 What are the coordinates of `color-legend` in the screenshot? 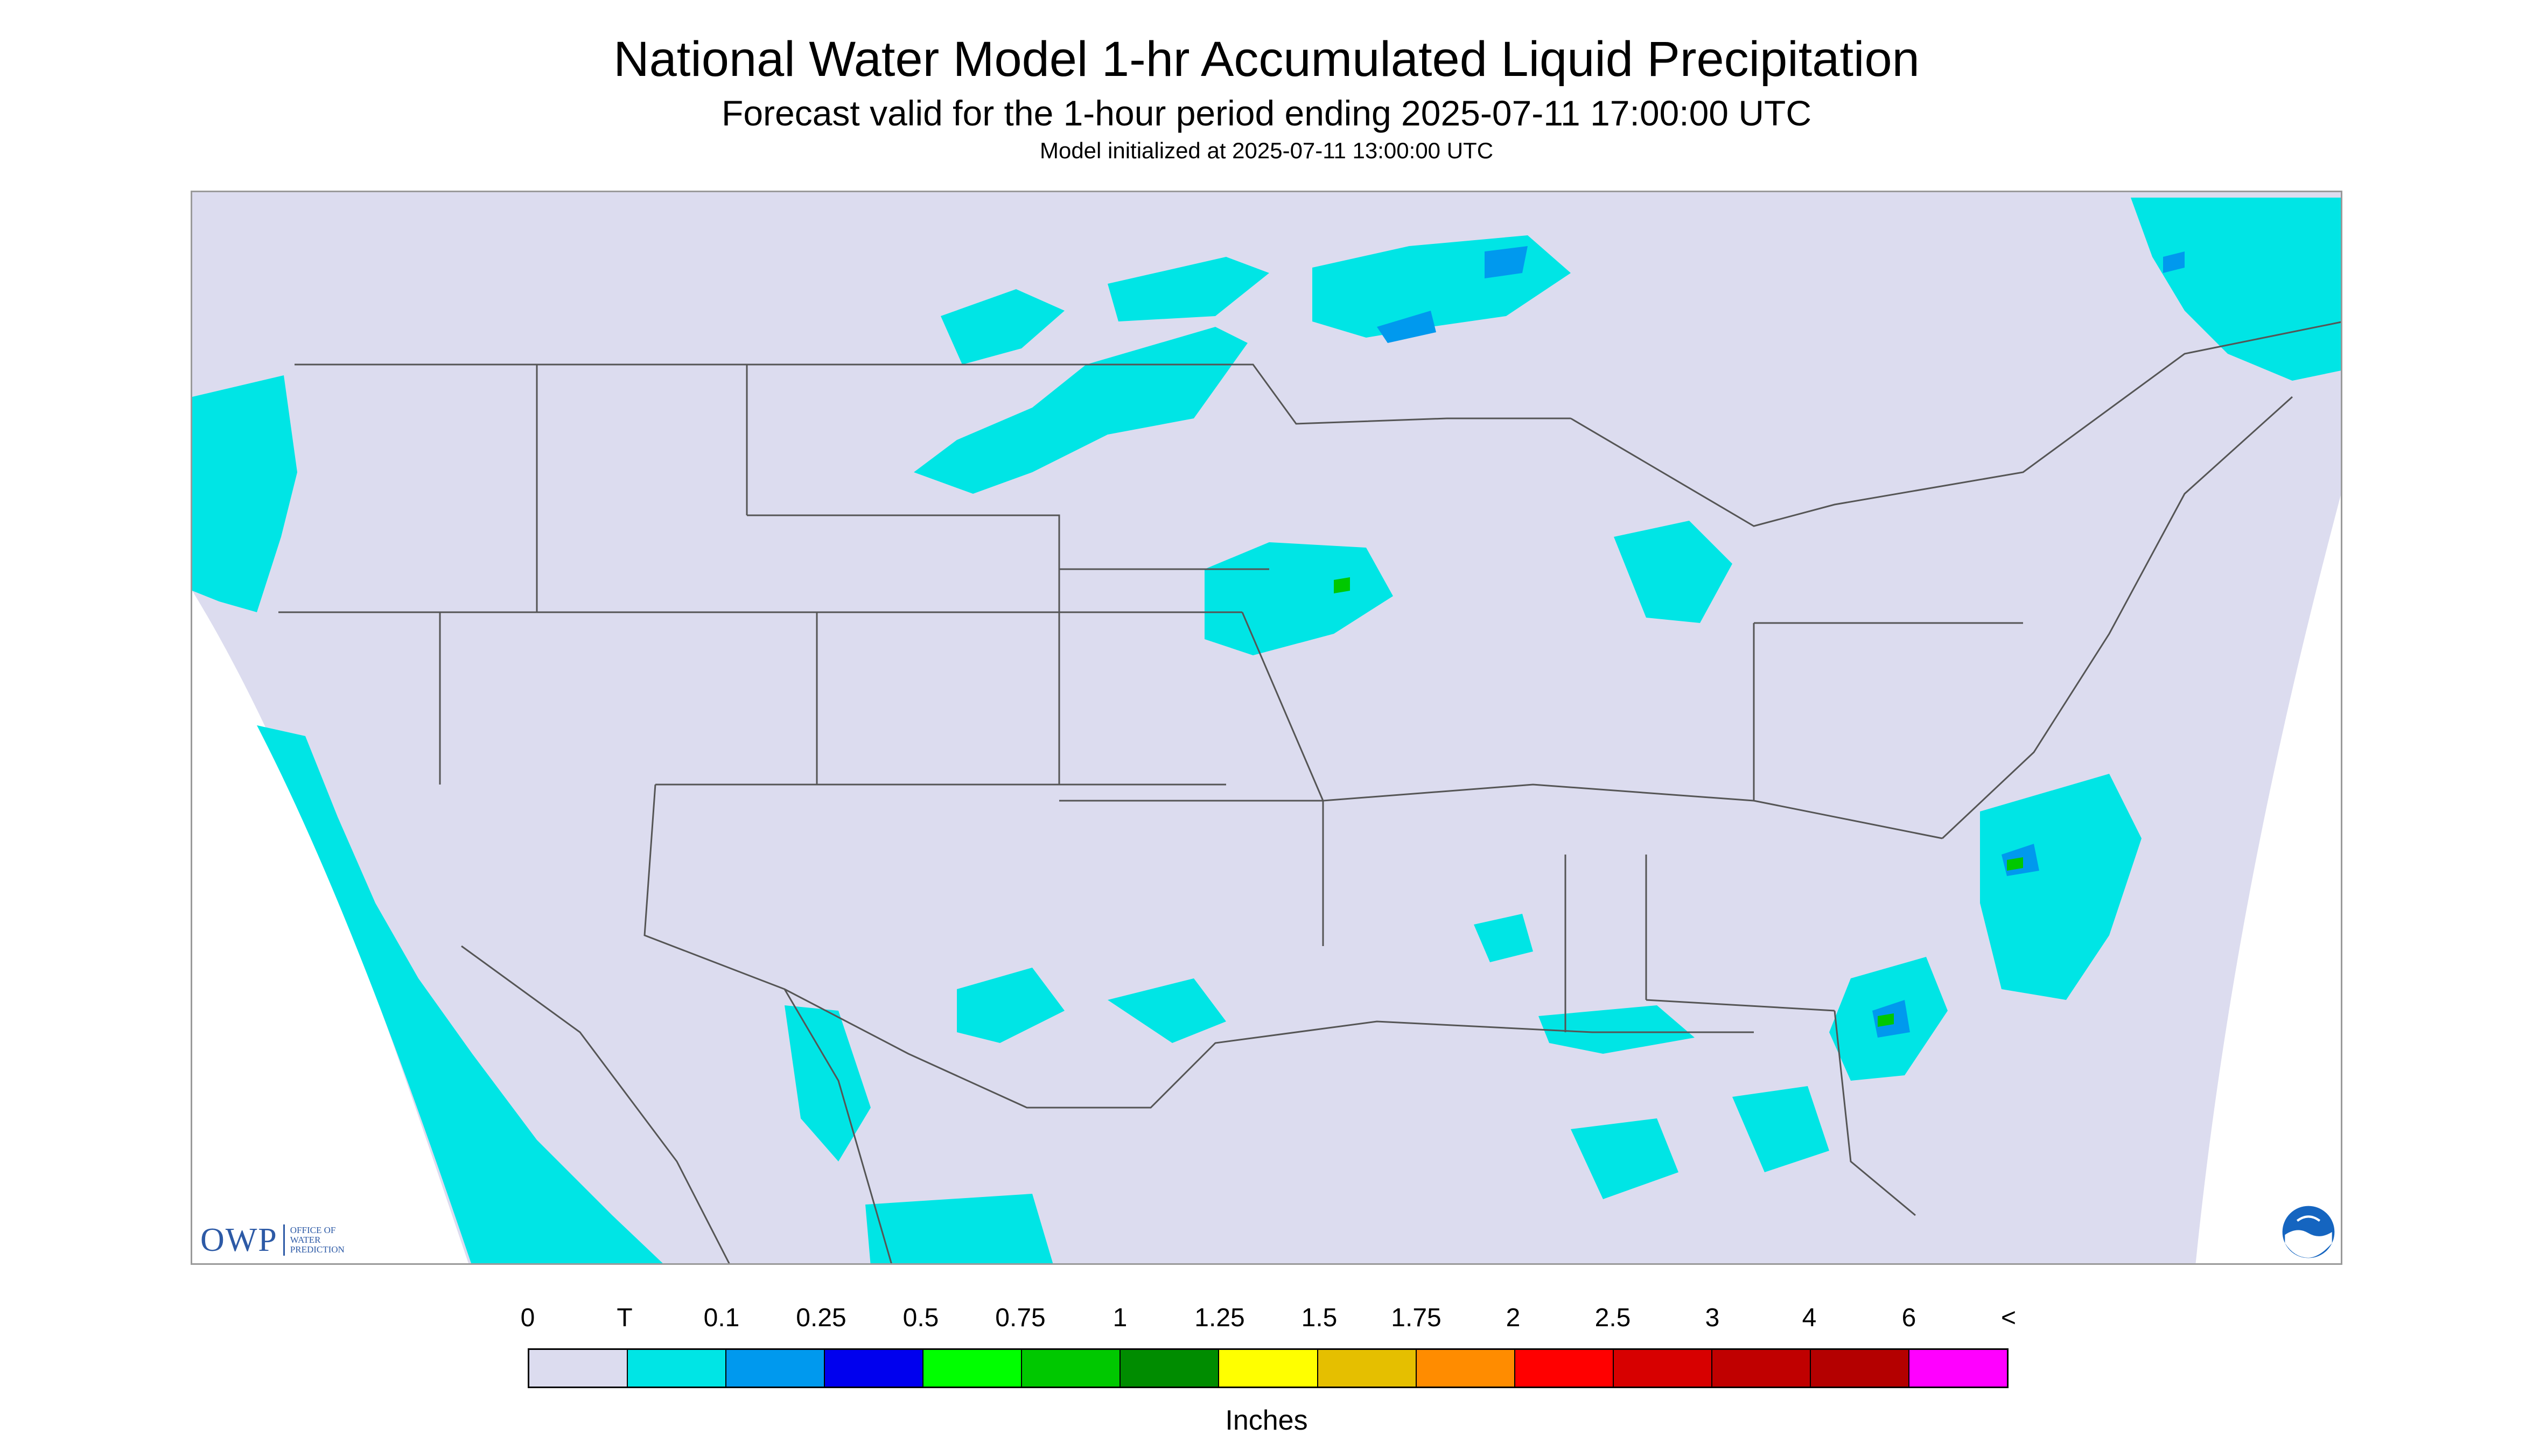 It's located at (1268, 1368).